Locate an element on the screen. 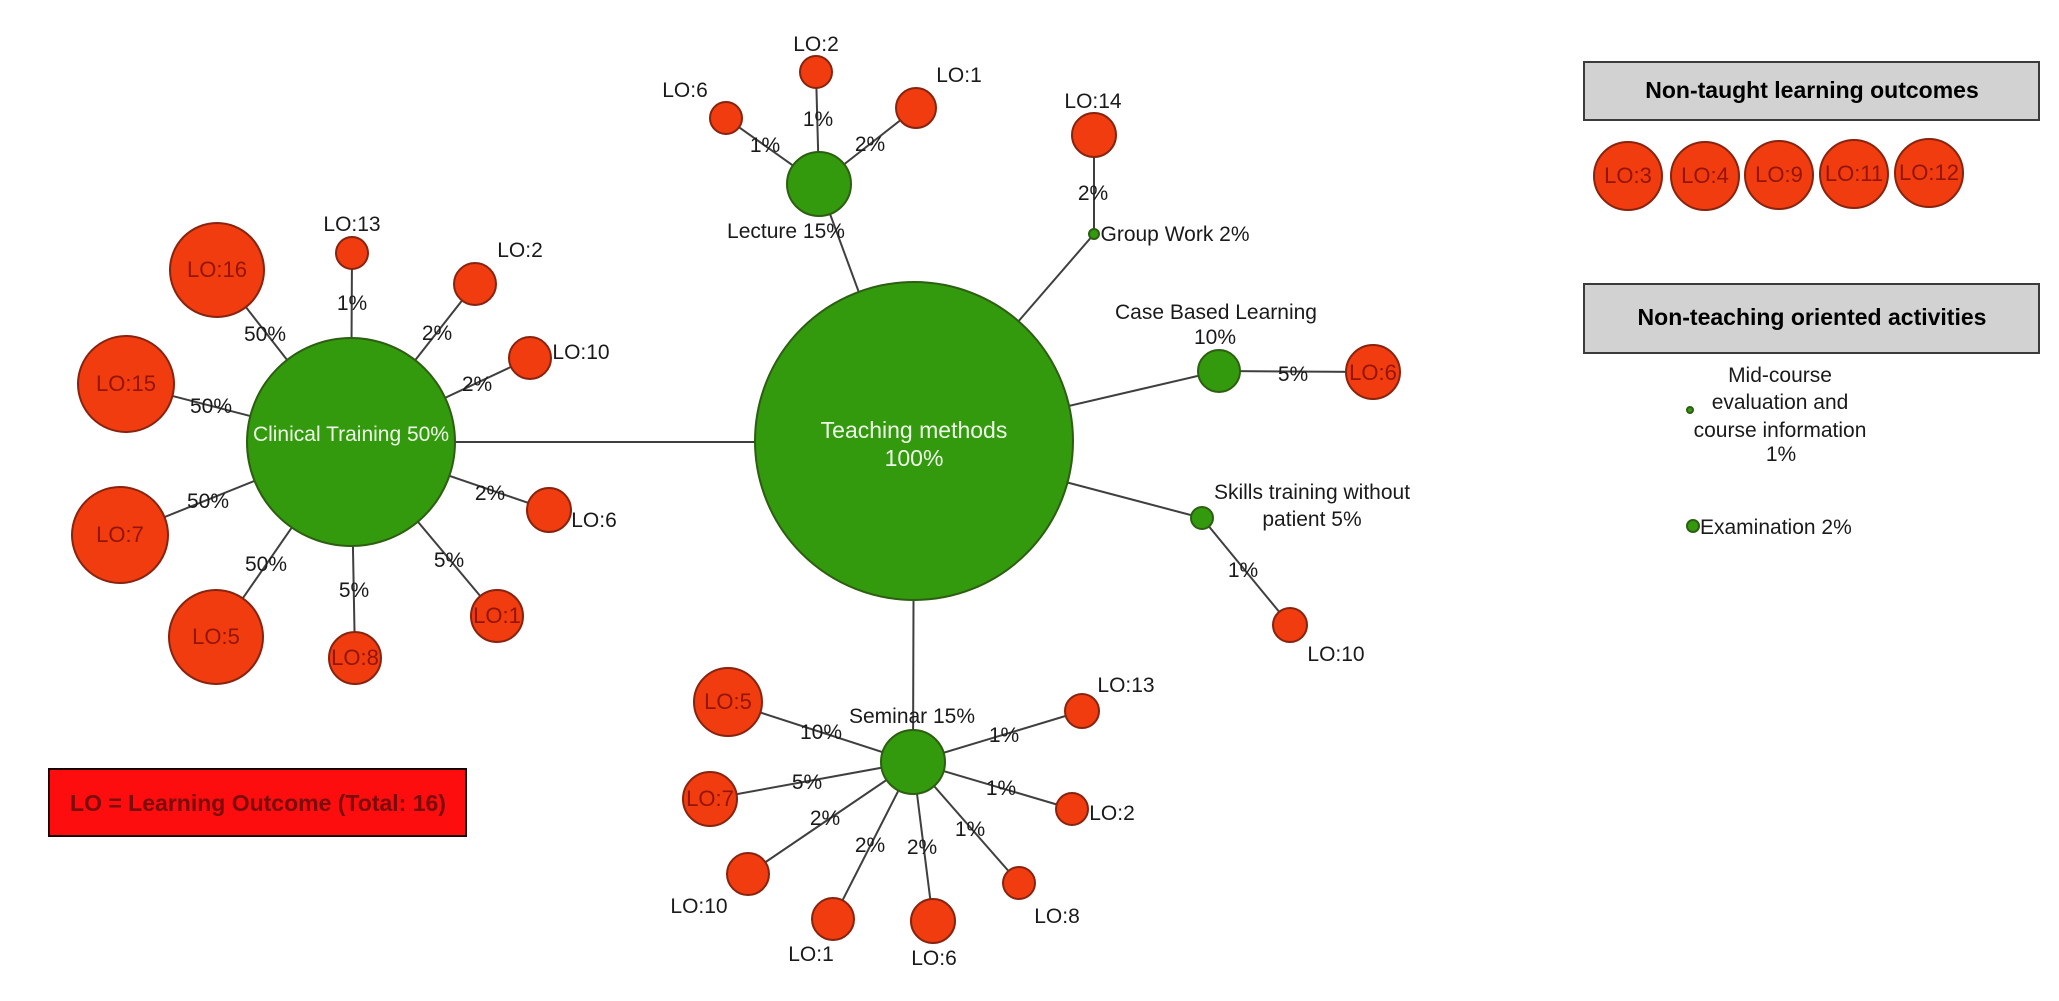 This screenshot has height=1001, width=2059. svg-text:LO = Learning Outcome (Total:: LO = Learning Outcome (Total: 16) is located at coordinates (258, 803).